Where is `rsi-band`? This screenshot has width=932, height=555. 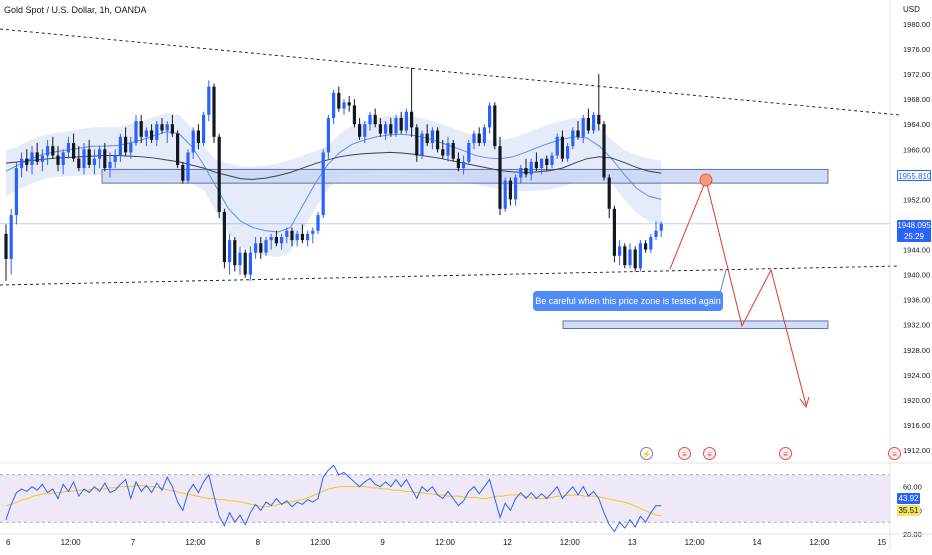
rsi-band is located at coordinates (445, 498).